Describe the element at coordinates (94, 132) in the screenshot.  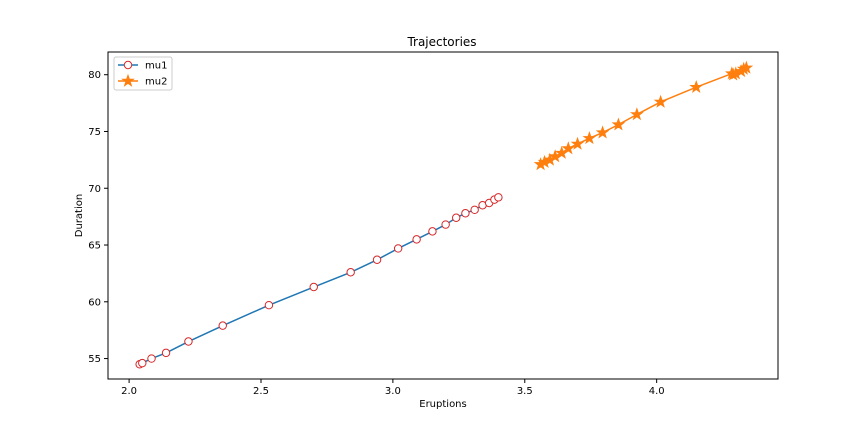
I see `y-tick-label: 75` at that location.